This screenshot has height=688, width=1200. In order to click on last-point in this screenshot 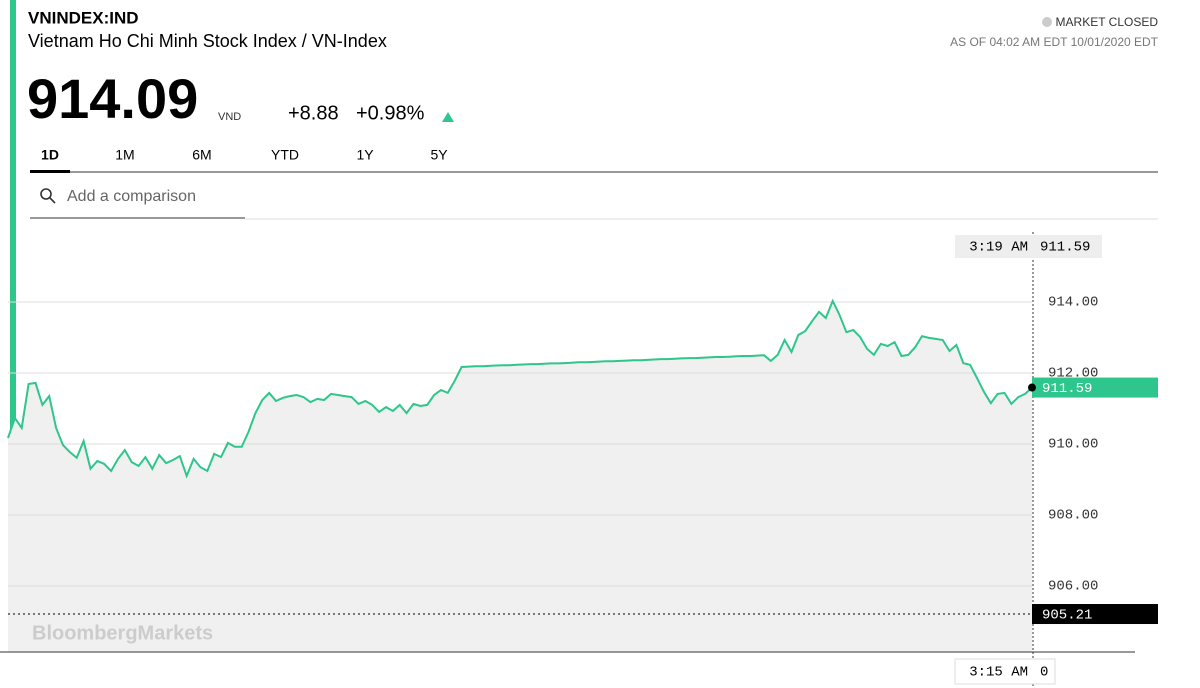, I will do `click(1032, 387)`.